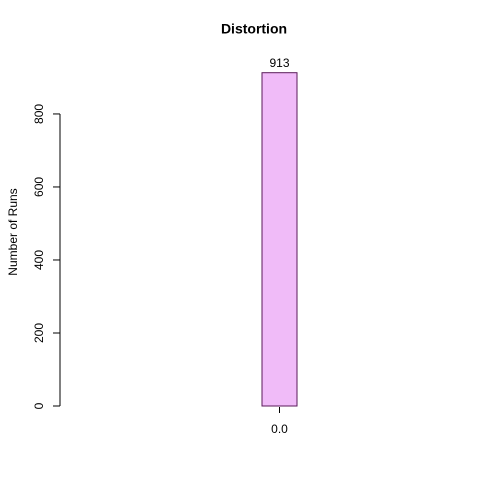 Image resolution: width=480 pixels, height=480 pixels. I want to click on value-label: 913, so click(279, 63).